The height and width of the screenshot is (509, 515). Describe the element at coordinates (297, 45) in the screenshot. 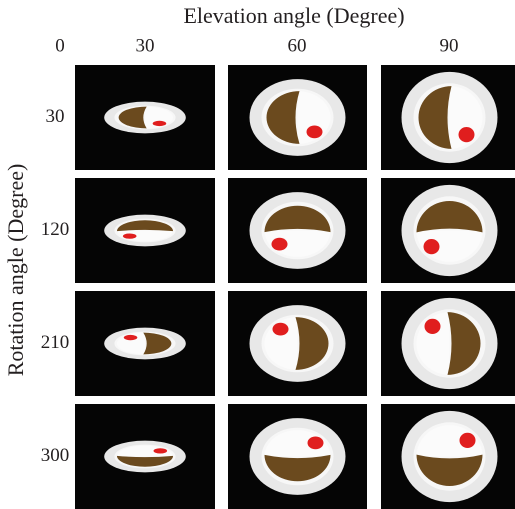

I see `column-label: 60` at that location.